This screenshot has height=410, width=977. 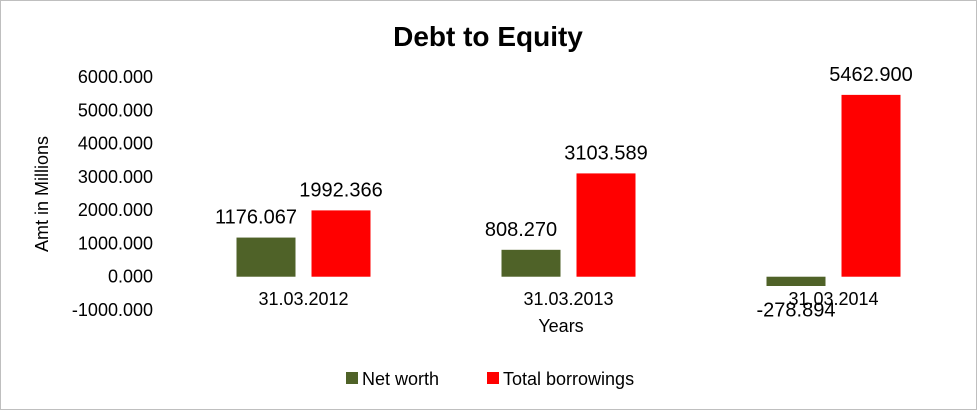 What do you see at coordinates (400, 379) in the screenshot?
I see `legend-label: Net worth` at bounding box center [400, 379].